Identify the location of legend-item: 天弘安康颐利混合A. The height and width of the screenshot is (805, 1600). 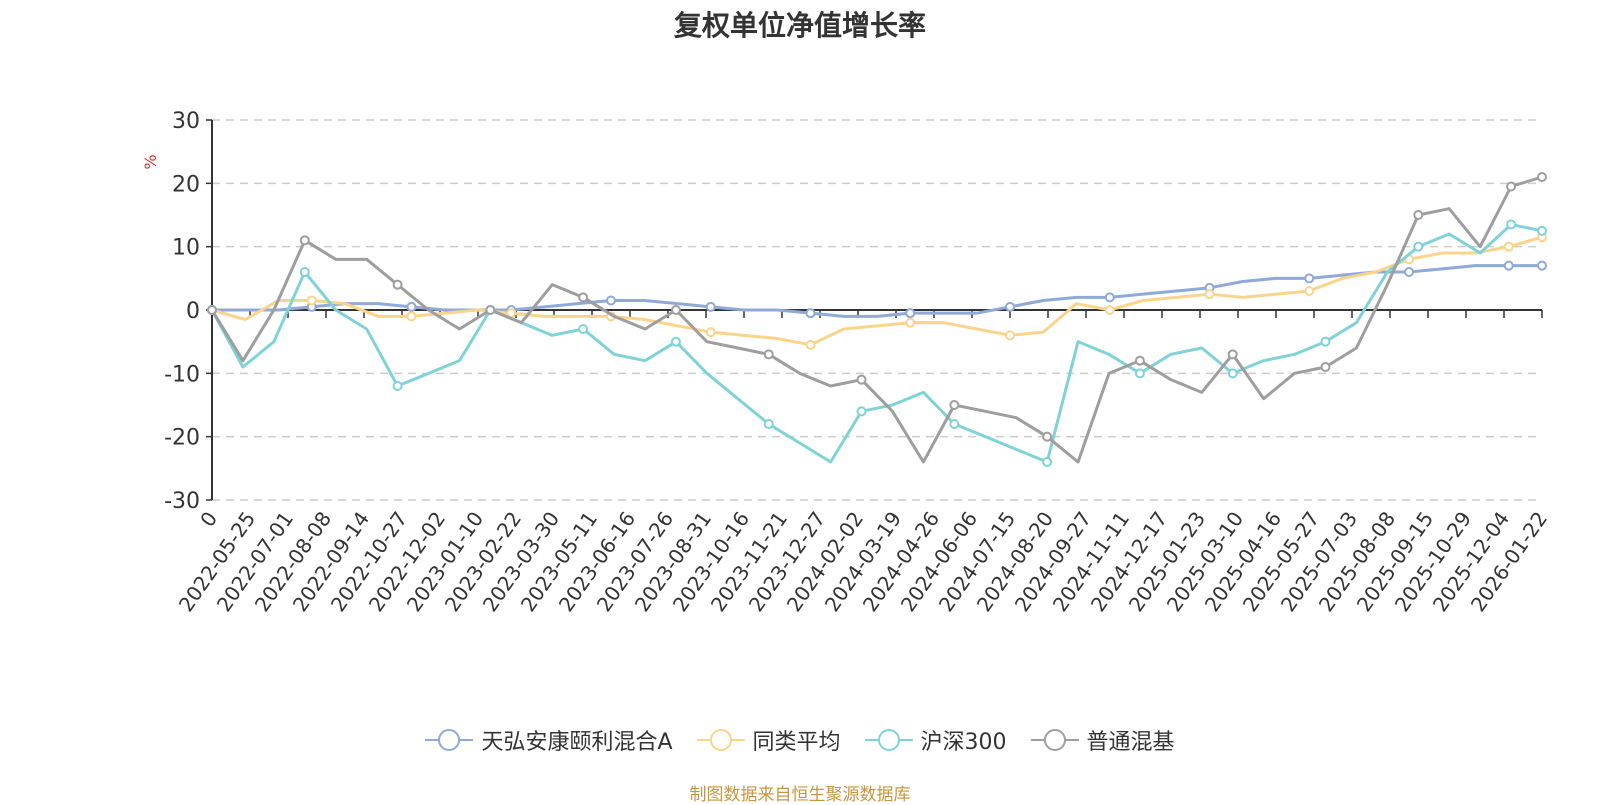
(549, 740).